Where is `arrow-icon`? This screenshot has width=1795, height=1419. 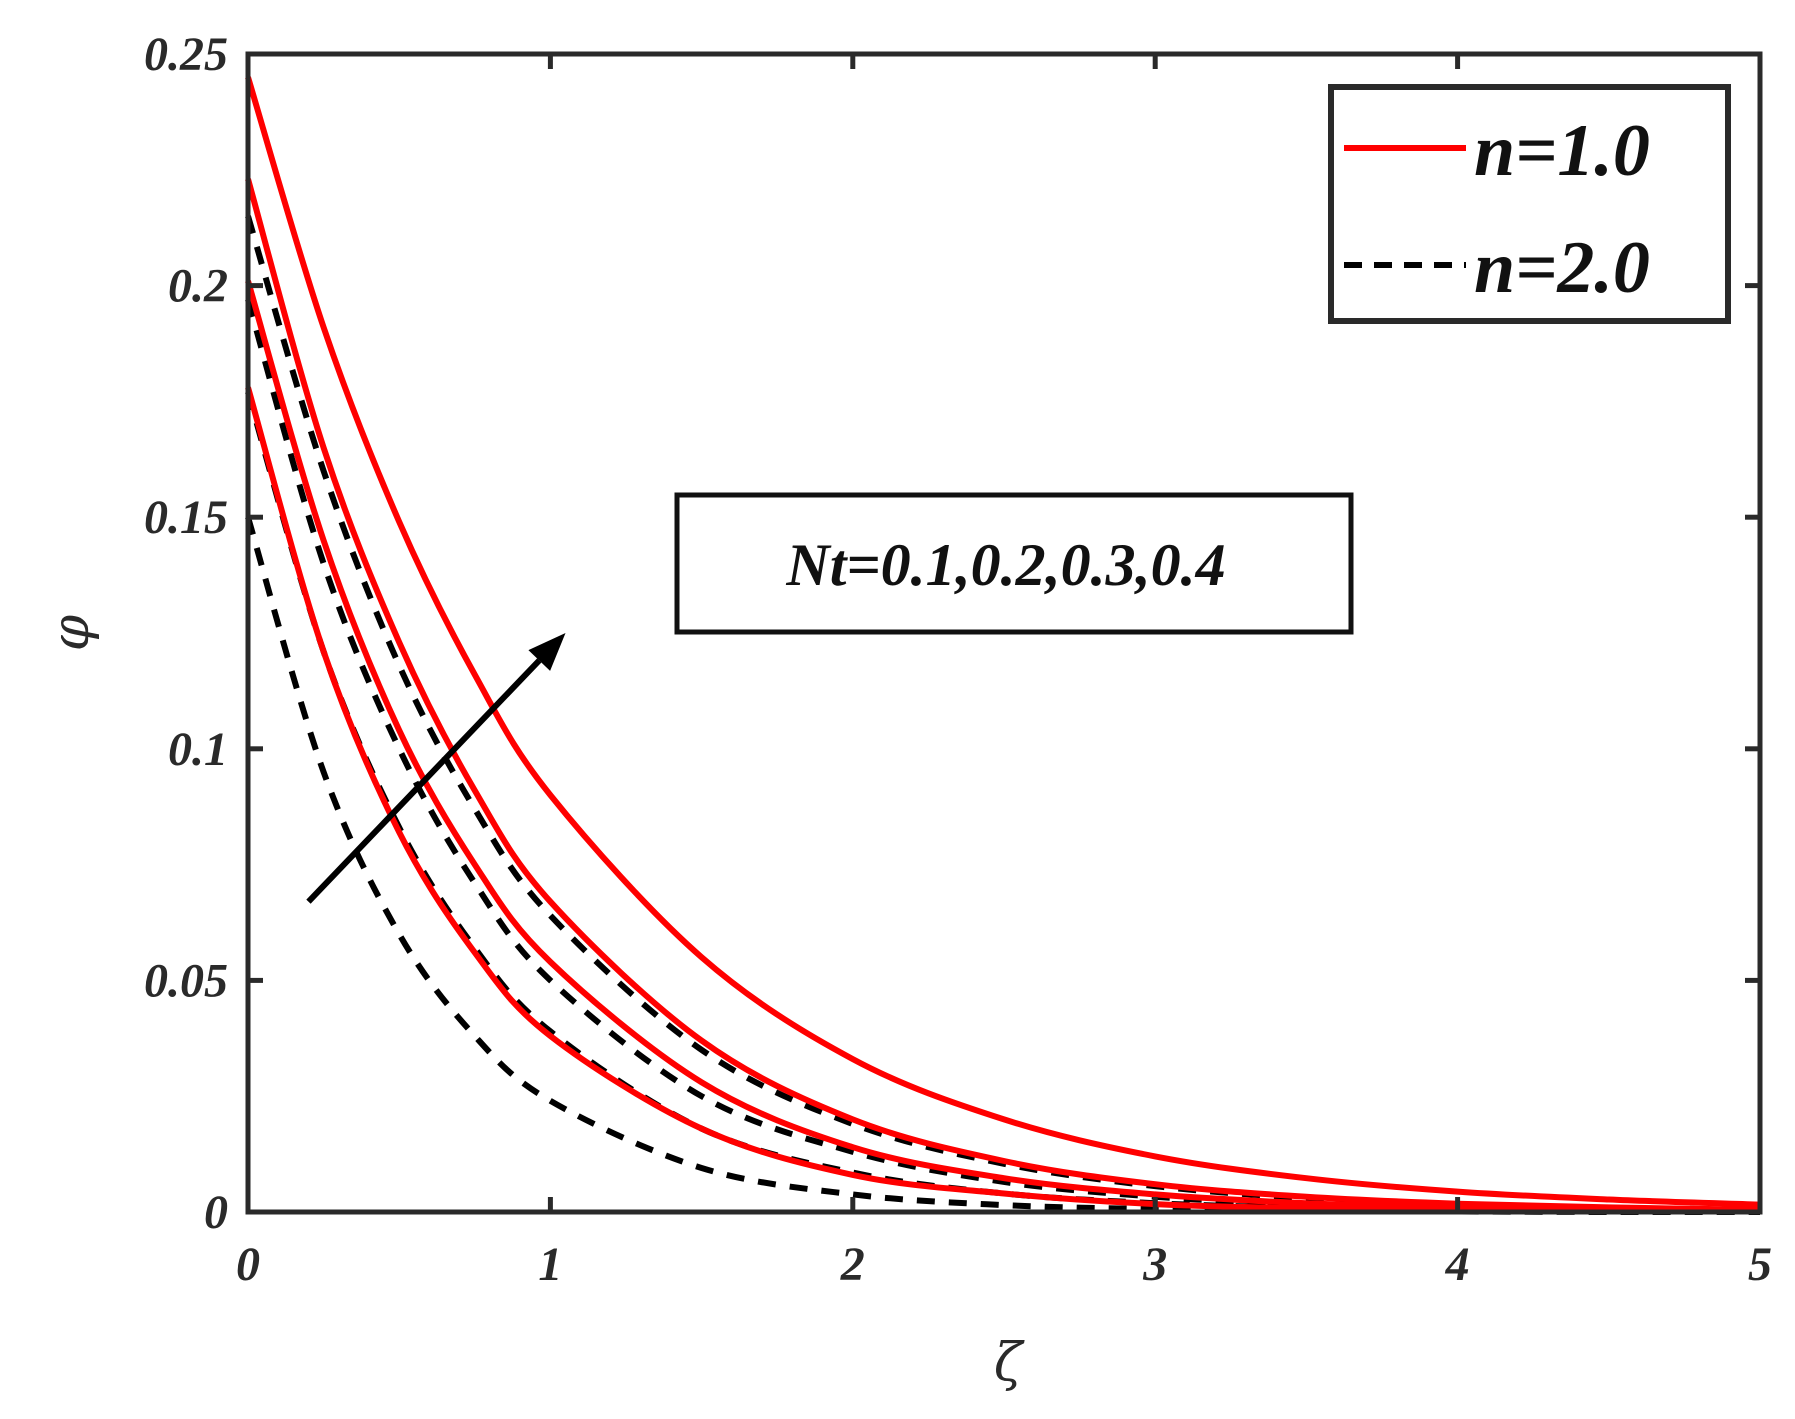 arrow-icon is located at coordinates (436, 768).